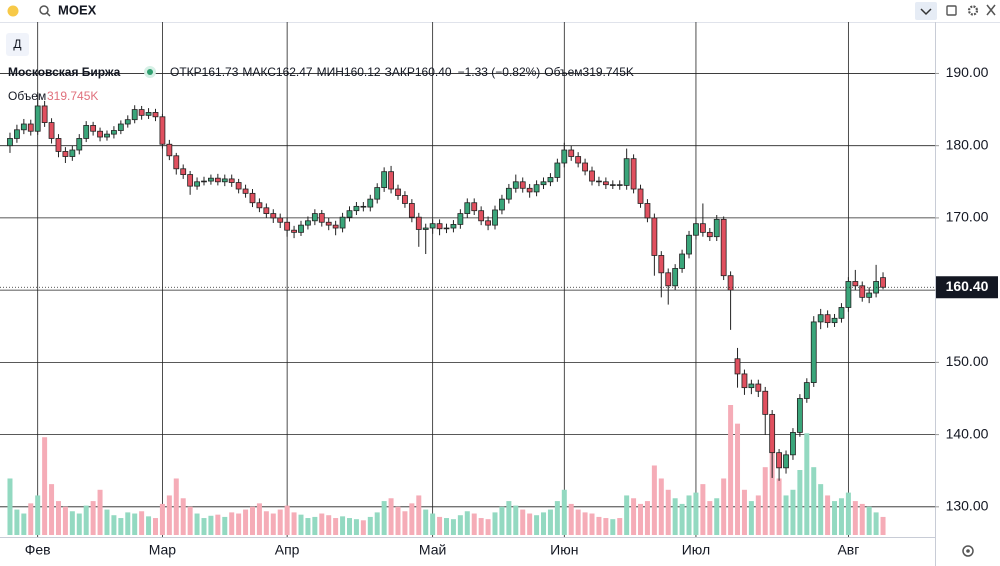  What do you see at coordinates (27, 96) in the screenshot?
I see `volume-legend-label: Объем` at bounding box center [27, 96].